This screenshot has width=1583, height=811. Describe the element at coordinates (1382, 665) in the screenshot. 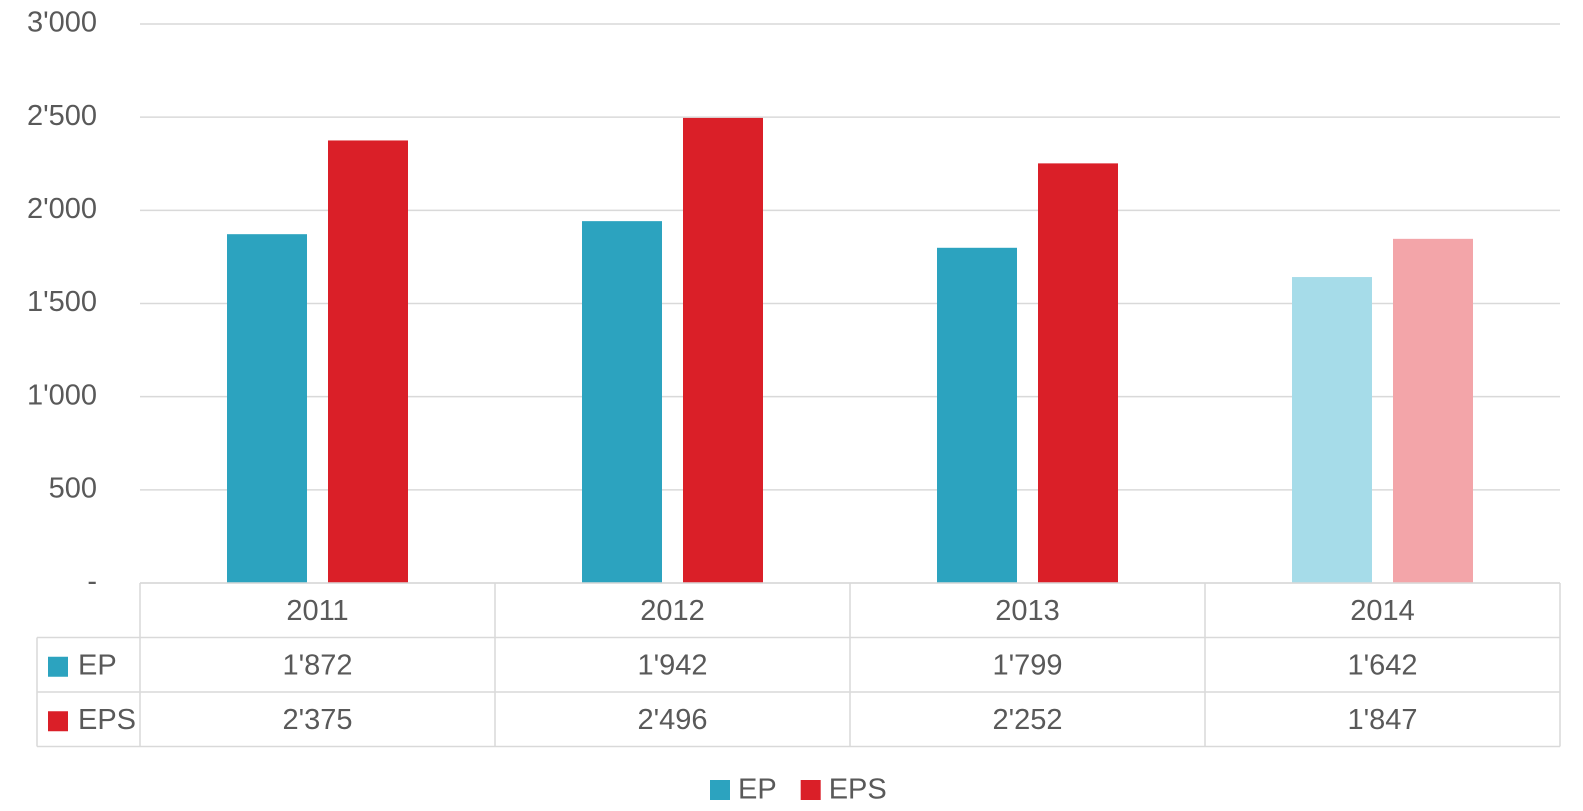

I see `table-value: 1'642` at that location.